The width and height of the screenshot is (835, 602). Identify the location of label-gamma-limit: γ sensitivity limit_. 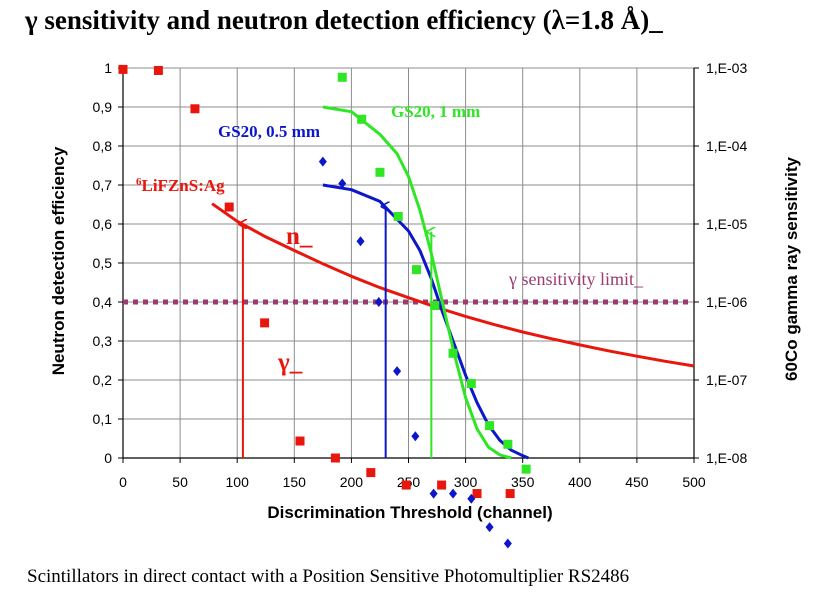
(576, 279).